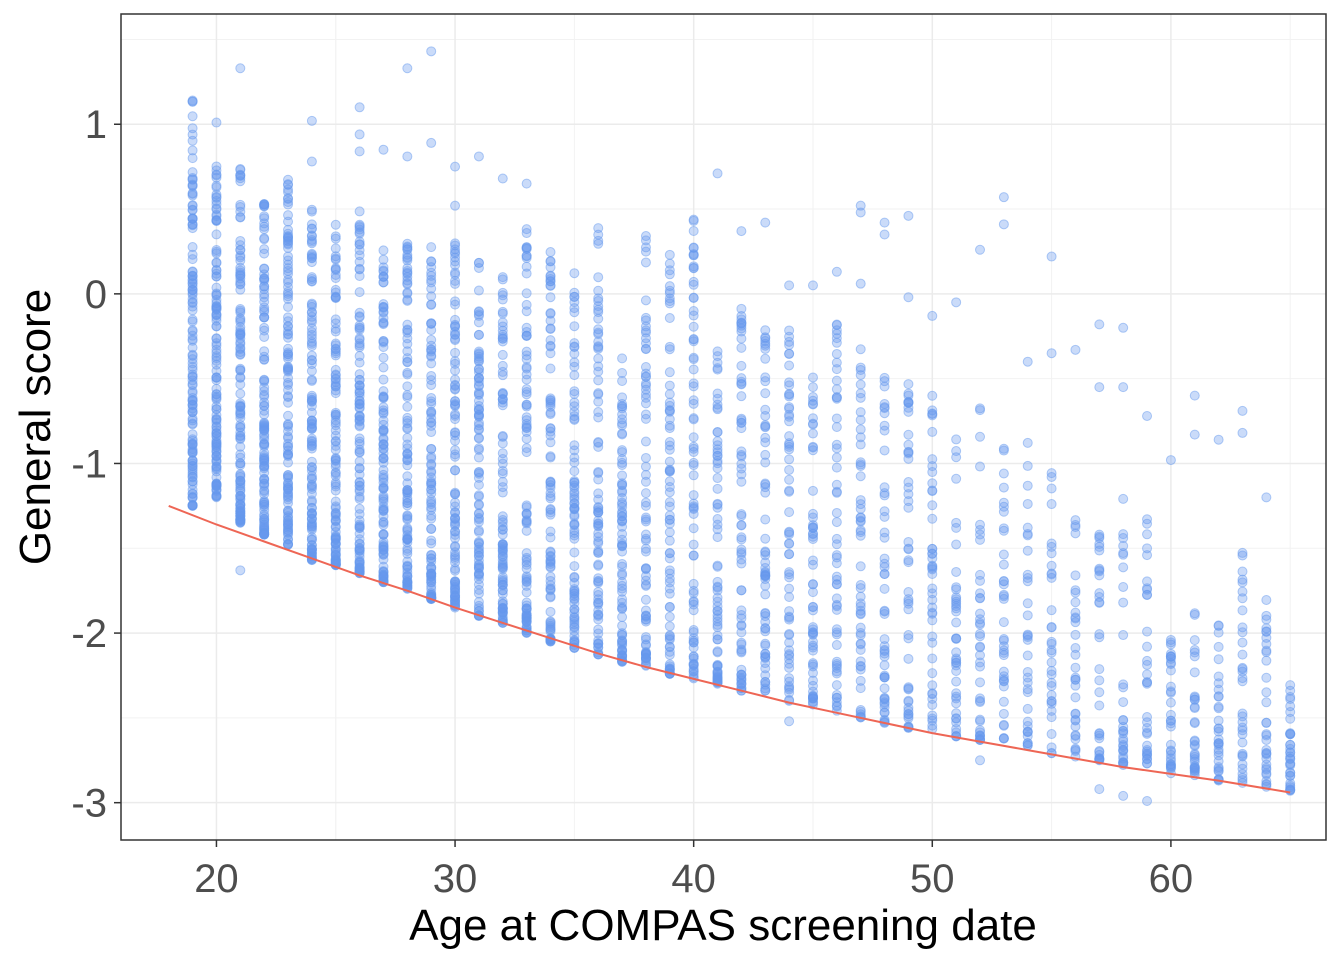 The height and width of the screenshot is (960, 1344). What do you see at coordinates (96, 295) in the screenshot?
I see `y-tick-label: 0` at bounding box center [96, 295].